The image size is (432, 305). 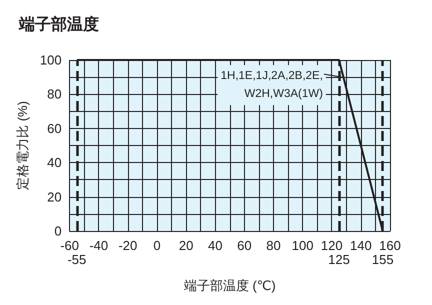 I want to click on ref-line-label: 125, so click(x=339, y=259).